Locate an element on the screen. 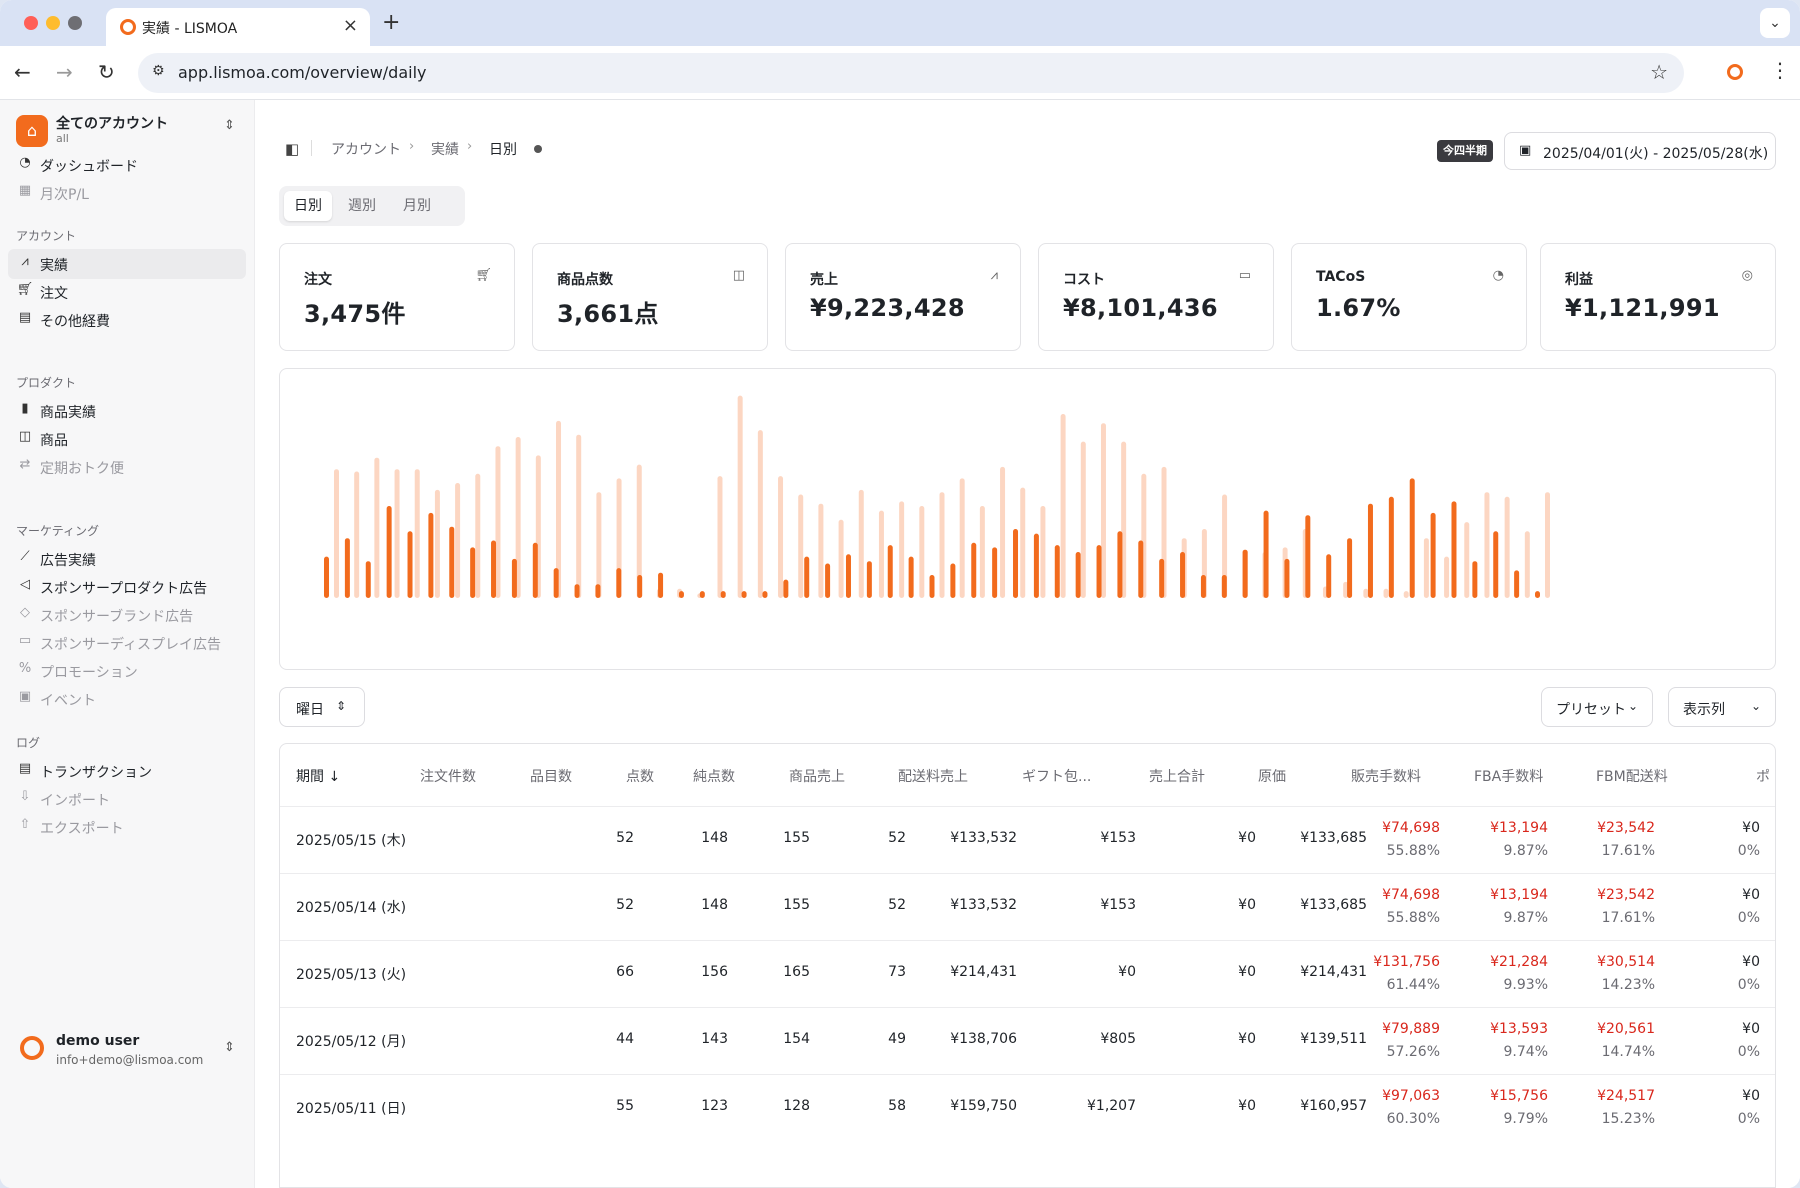  column-header: 売上合計 is located at coordinates (1177, 777).